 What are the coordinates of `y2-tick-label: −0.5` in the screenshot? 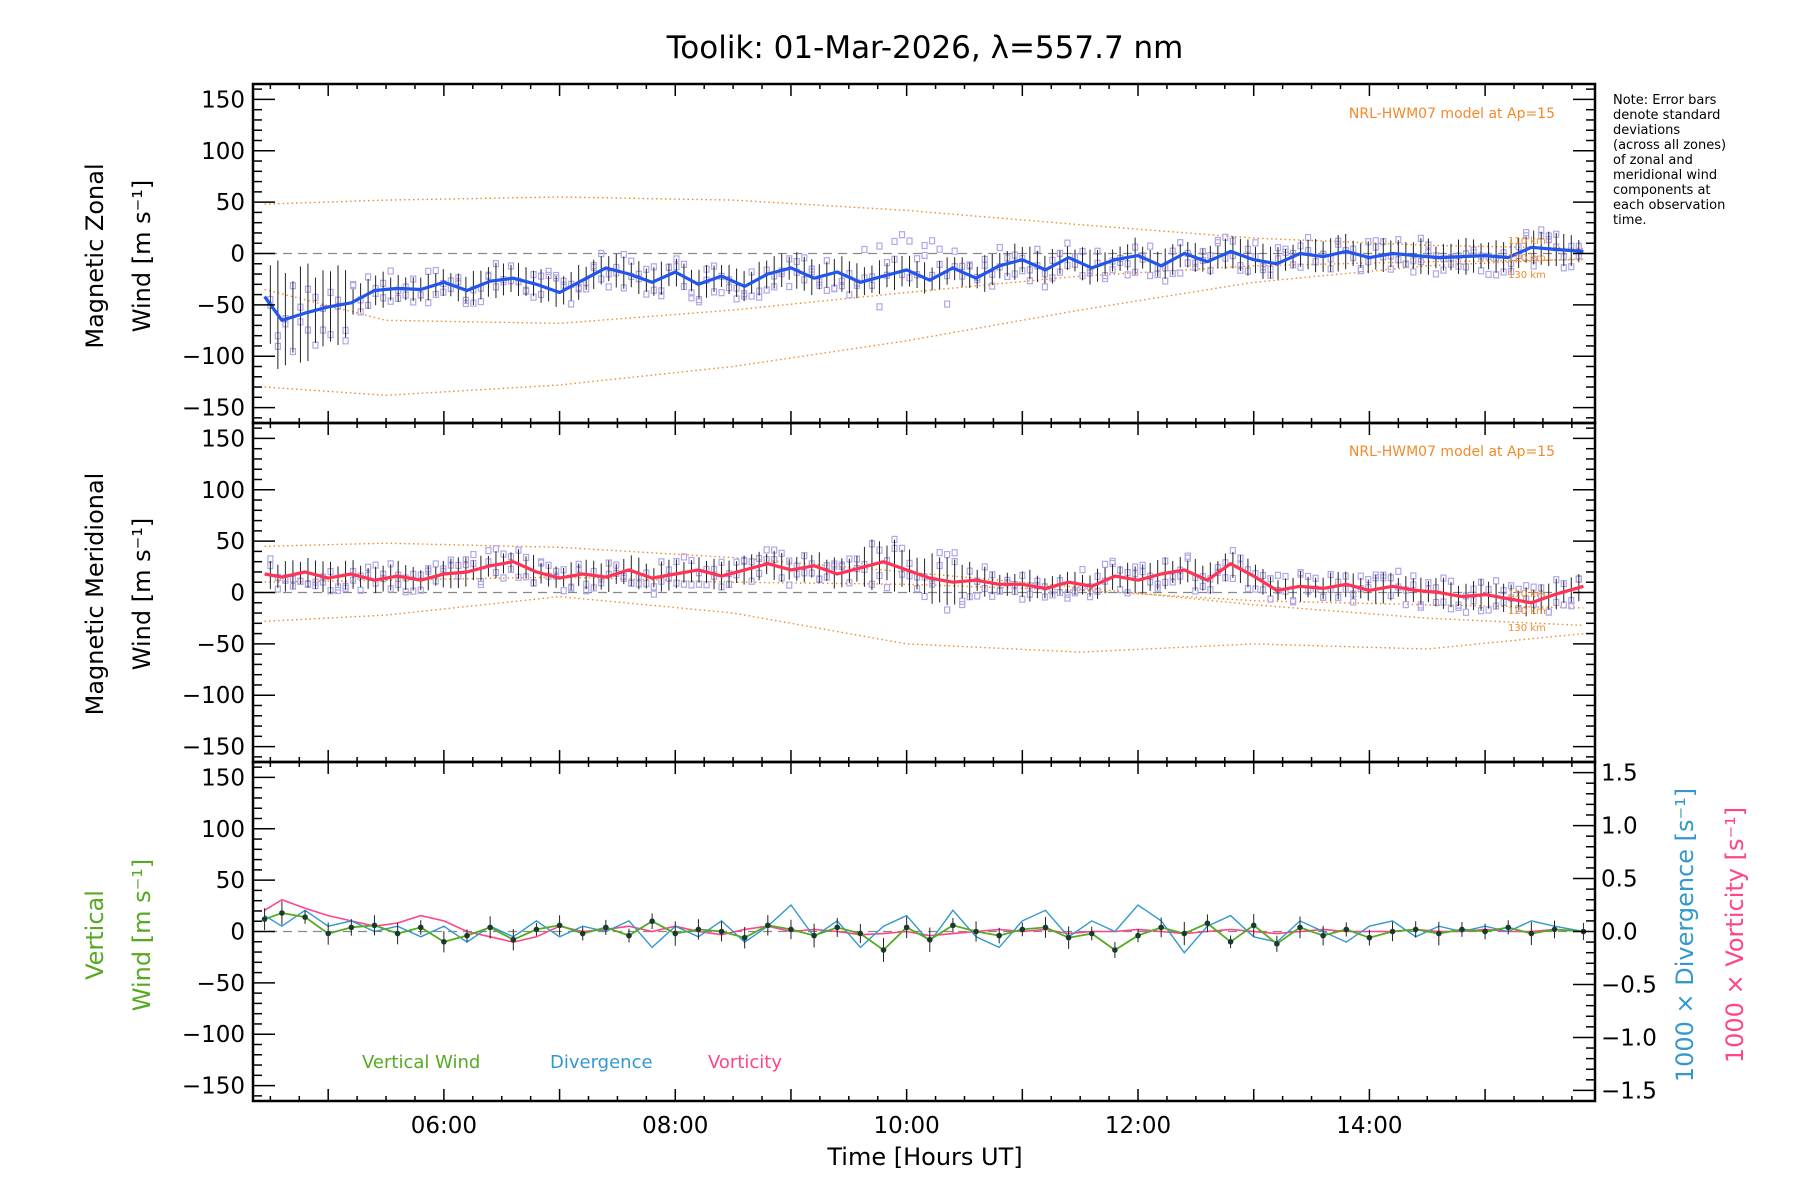 It's located at (1629, 985).